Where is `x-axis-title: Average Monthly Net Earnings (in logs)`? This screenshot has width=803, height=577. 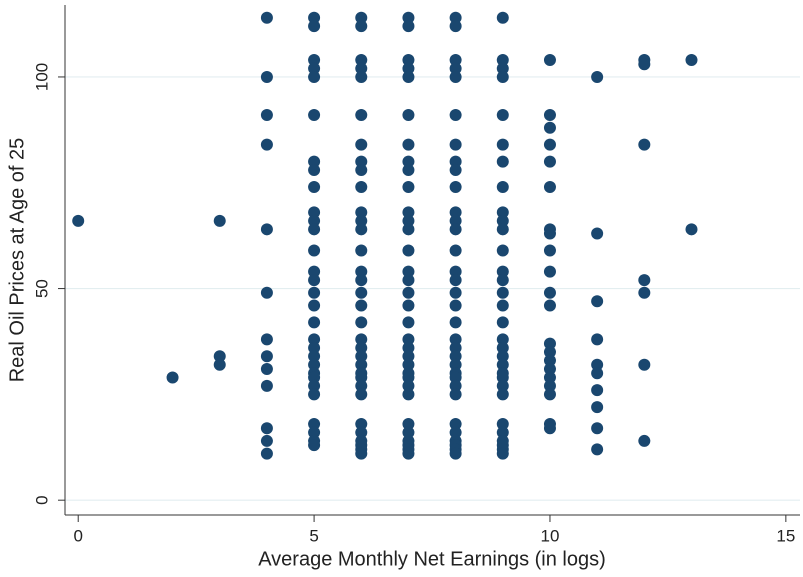 x-axis-title: Average Monthly Net Earnings (in logs) is located at coordinates (432, 559).